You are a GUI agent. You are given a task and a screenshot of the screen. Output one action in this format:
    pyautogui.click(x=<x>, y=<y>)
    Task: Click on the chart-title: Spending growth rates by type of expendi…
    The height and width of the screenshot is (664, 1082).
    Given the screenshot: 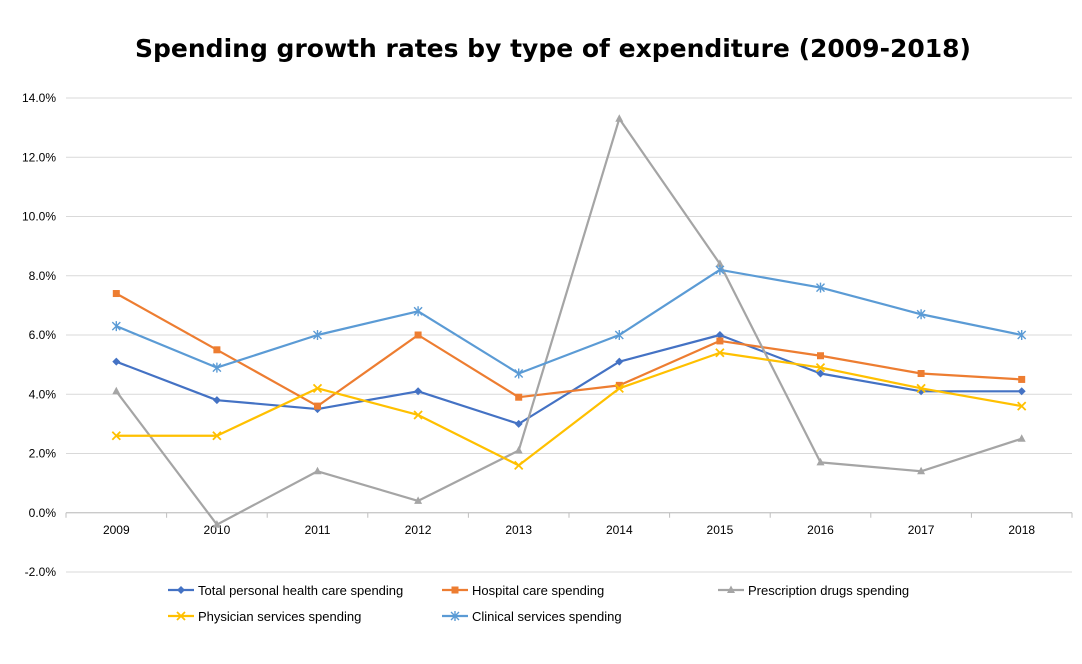 What is the action you would take?
    pyautogui.click(x=553, y=48)
    